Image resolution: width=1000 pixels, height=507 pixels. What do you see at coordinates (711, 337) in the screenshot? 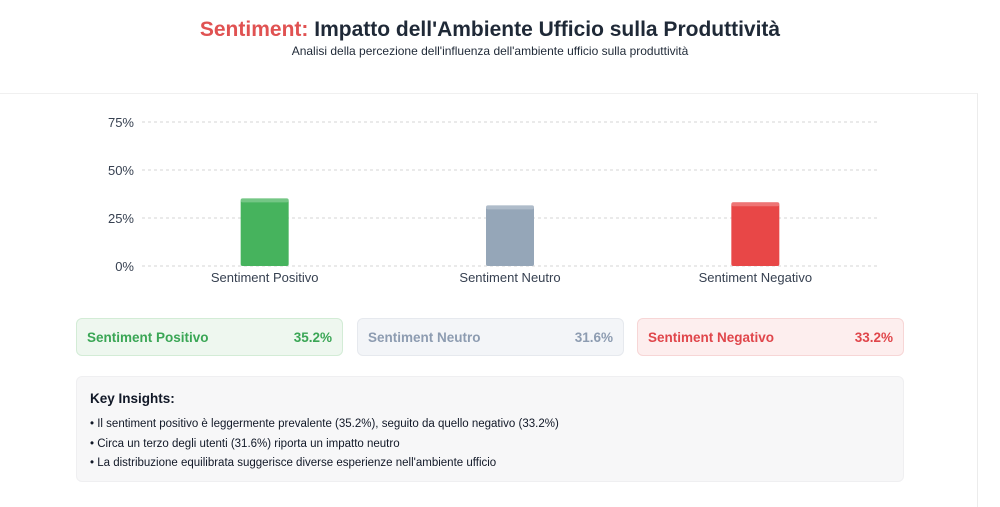
I see `card-label: Sentiment Negativo` at bounding box center [711, 337].